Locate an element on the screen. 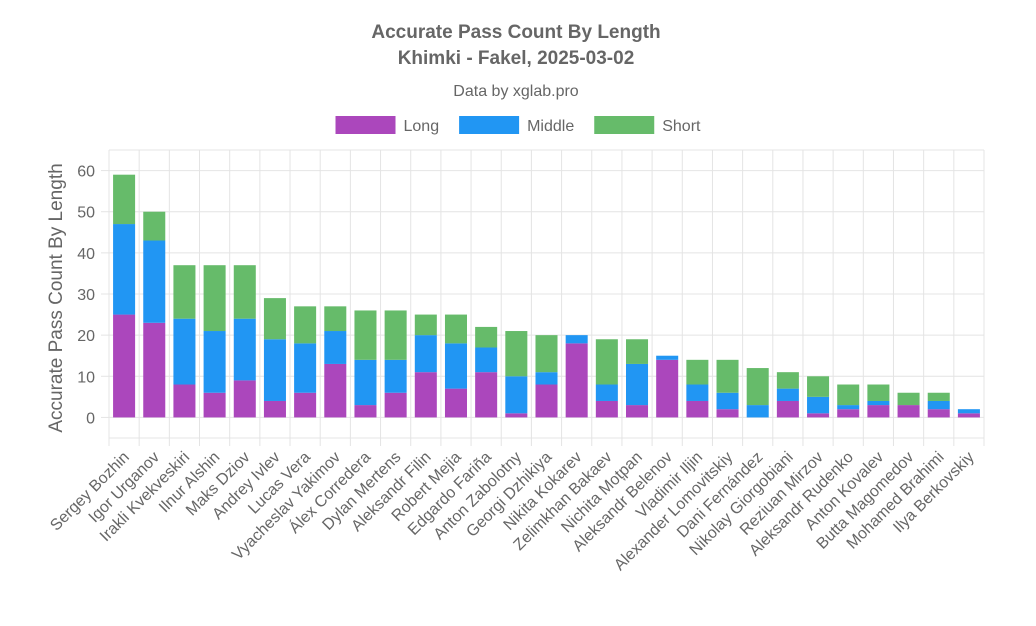 This screenshot has height=626, width=1036. bar-middle-nikolay-giorgobiani is located at coordinates (787, 394).